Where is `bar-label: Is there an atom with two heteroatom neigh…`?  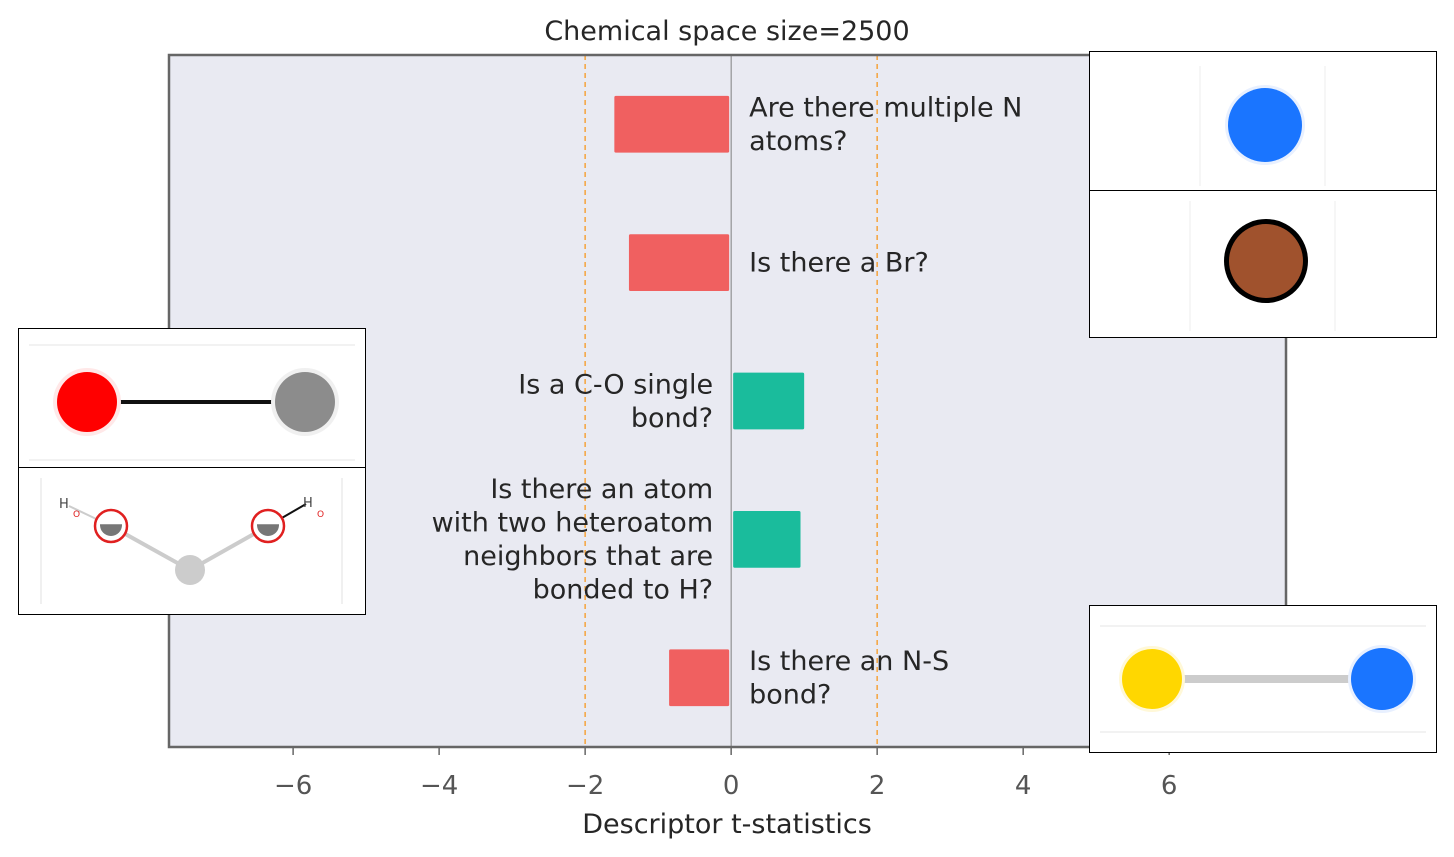
bar-label: Is there an atom with two heteroatom neigh… is located at coordinates (573, 540).